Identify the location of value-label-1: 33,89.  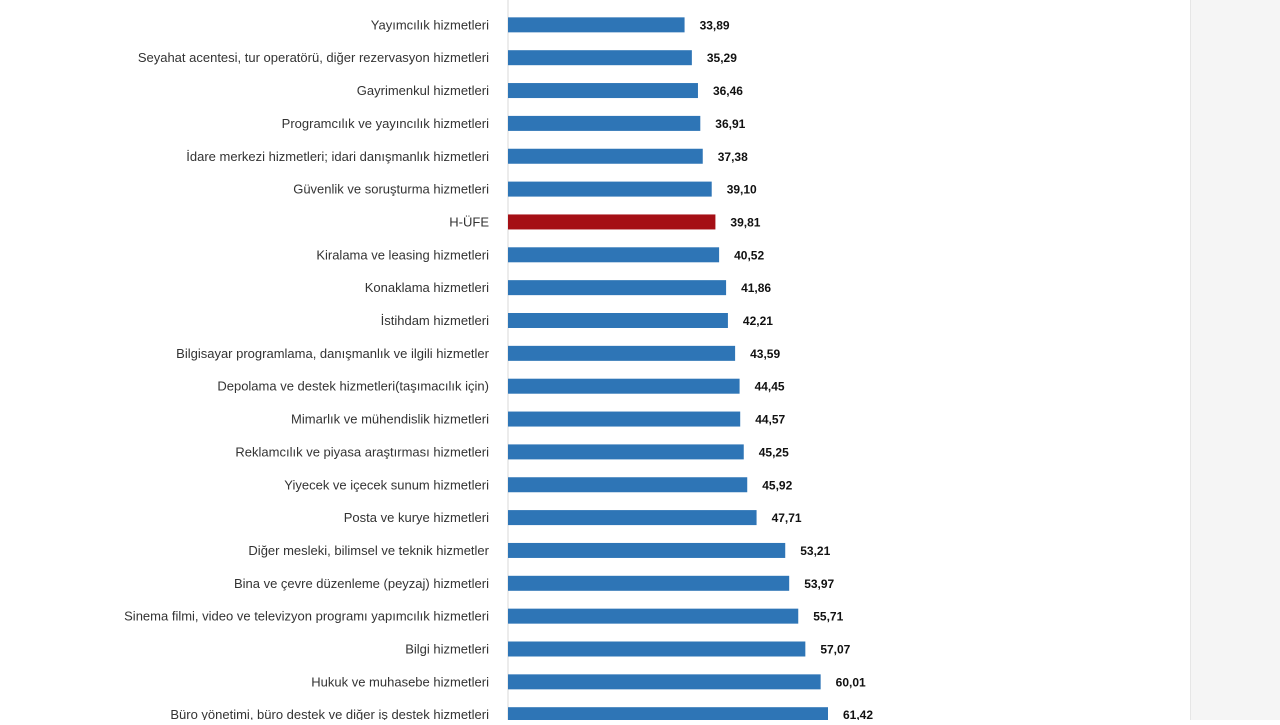
(715, 25).